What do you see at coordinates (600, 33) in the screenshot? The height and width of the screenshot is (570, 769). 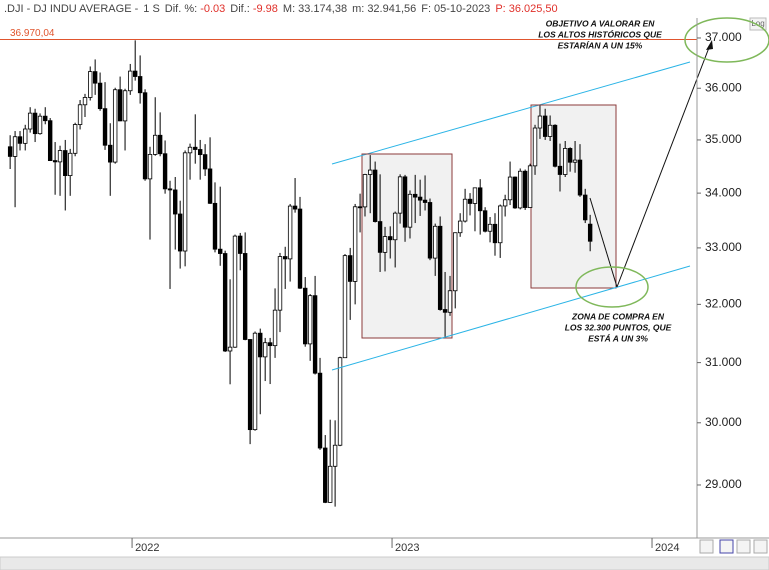 I see `annotation: LOS ALTOS HISTÓRICOS QUE` at bounding box center [600, 33].